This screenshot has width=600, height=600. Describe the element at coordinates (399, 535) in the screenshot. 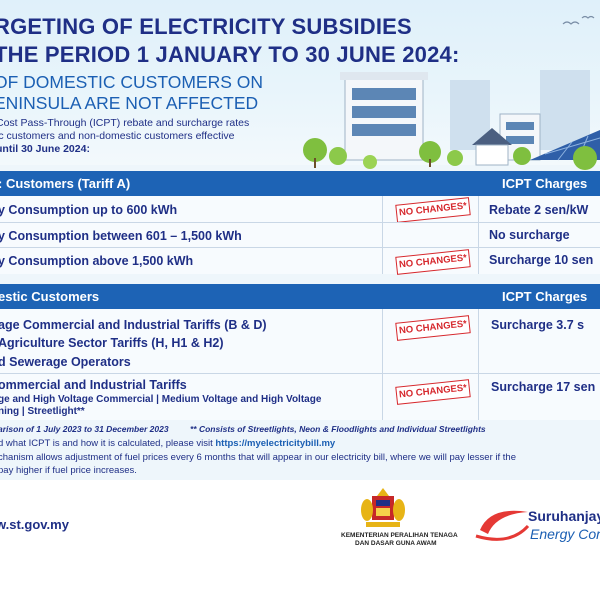

I see `ministry-name-line1: KEMENTERIAN PERALIHAN TENAGA` at that location.